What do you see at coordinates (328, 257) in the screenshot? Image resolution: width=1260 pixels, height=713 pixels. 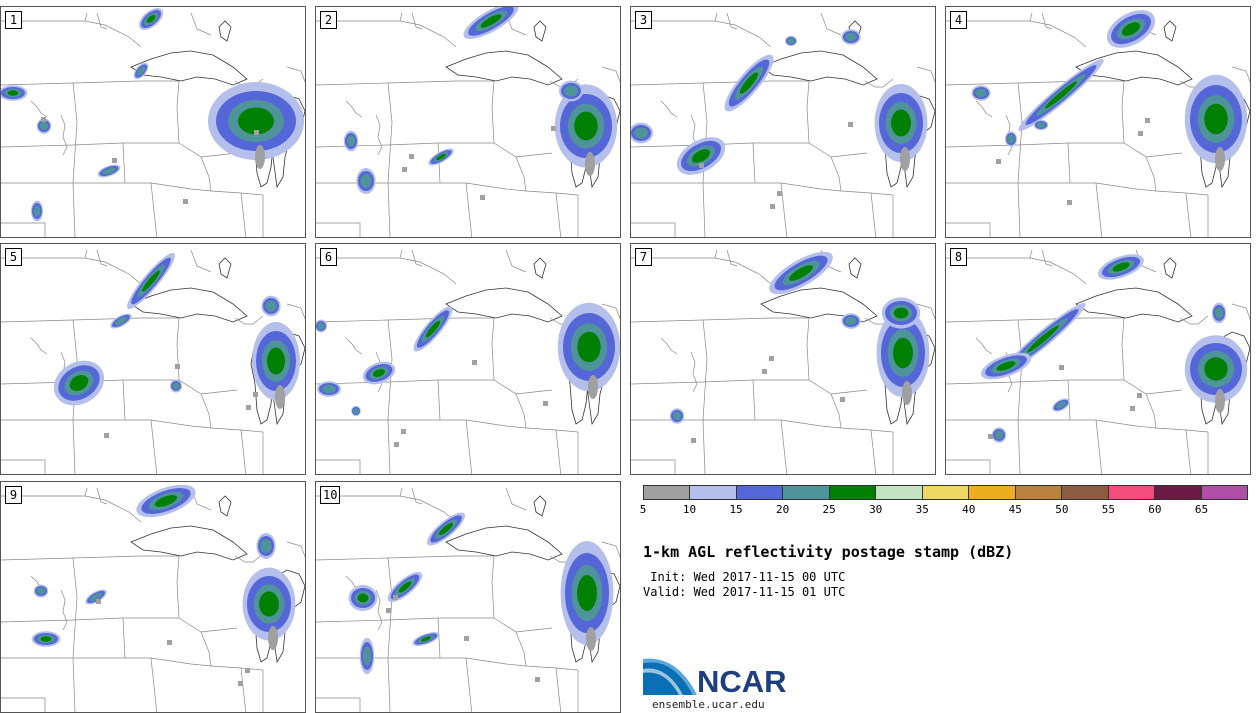 I see `member-number: 6` at bounding box center [328, 257].